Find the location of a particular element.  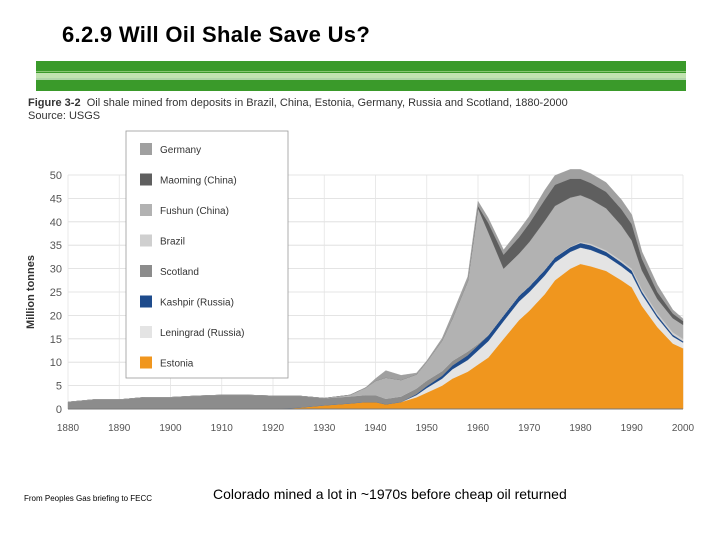

legend-label: Estonia is located at coordinates (177, 364).